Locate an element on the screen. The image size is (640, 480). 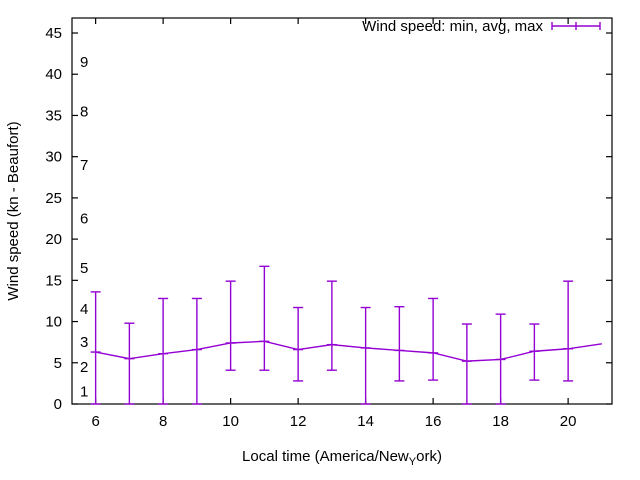
legend-label: Wind speed: min, avg, max is located at coordinates (452, 26).